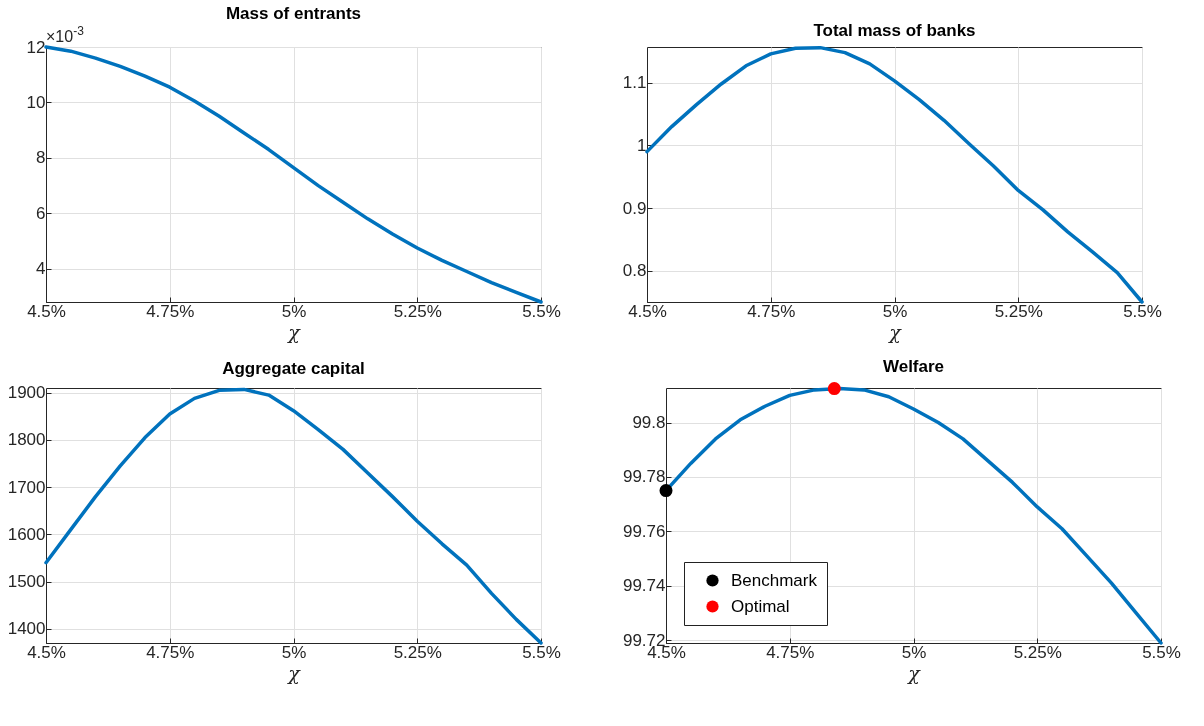 This screenshot has width=1204, height=726. I want to click on legend-label: Benchmark, so click(774, 580).